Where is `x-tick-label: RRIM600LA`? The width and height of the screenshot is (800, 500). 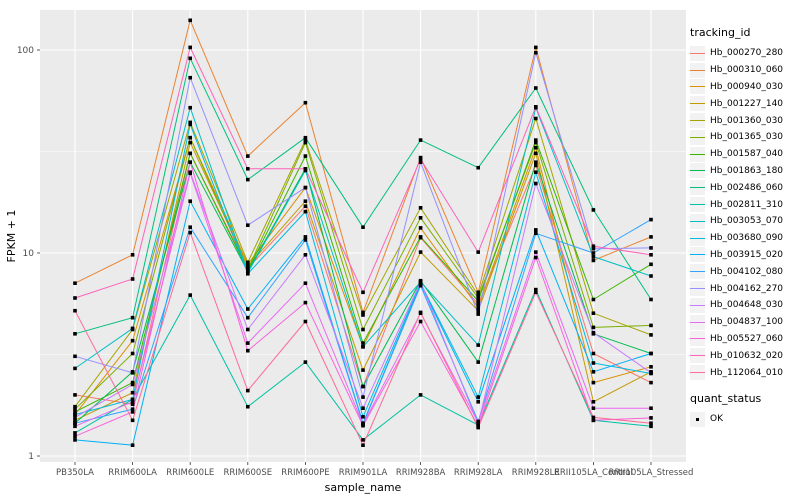
x-tick-label: RRIM600LA is located at coordinates (132, 473).